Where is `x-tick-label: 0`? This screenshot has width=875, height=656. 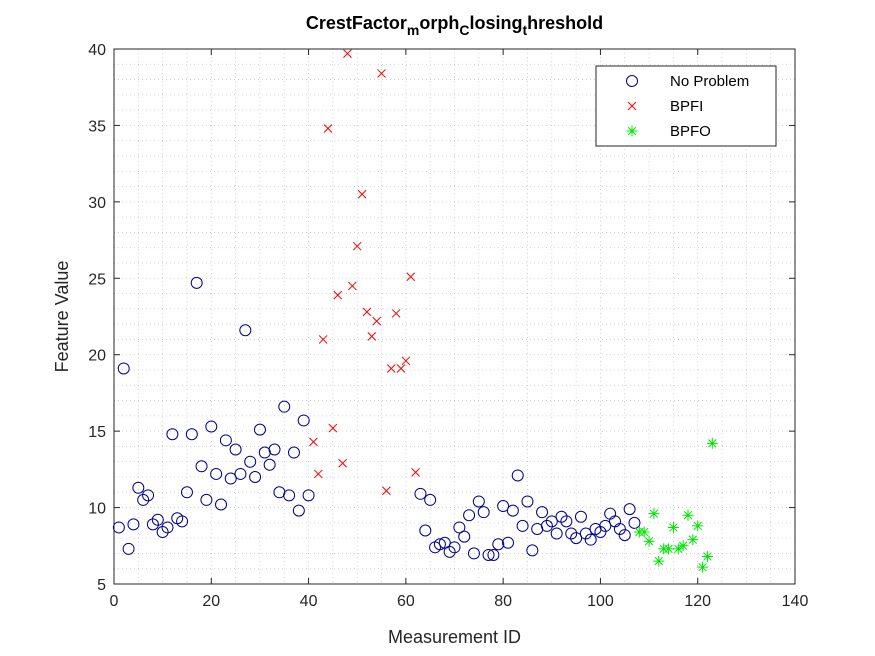 x-tick-label: 0 is located at coordinates (114, 601).